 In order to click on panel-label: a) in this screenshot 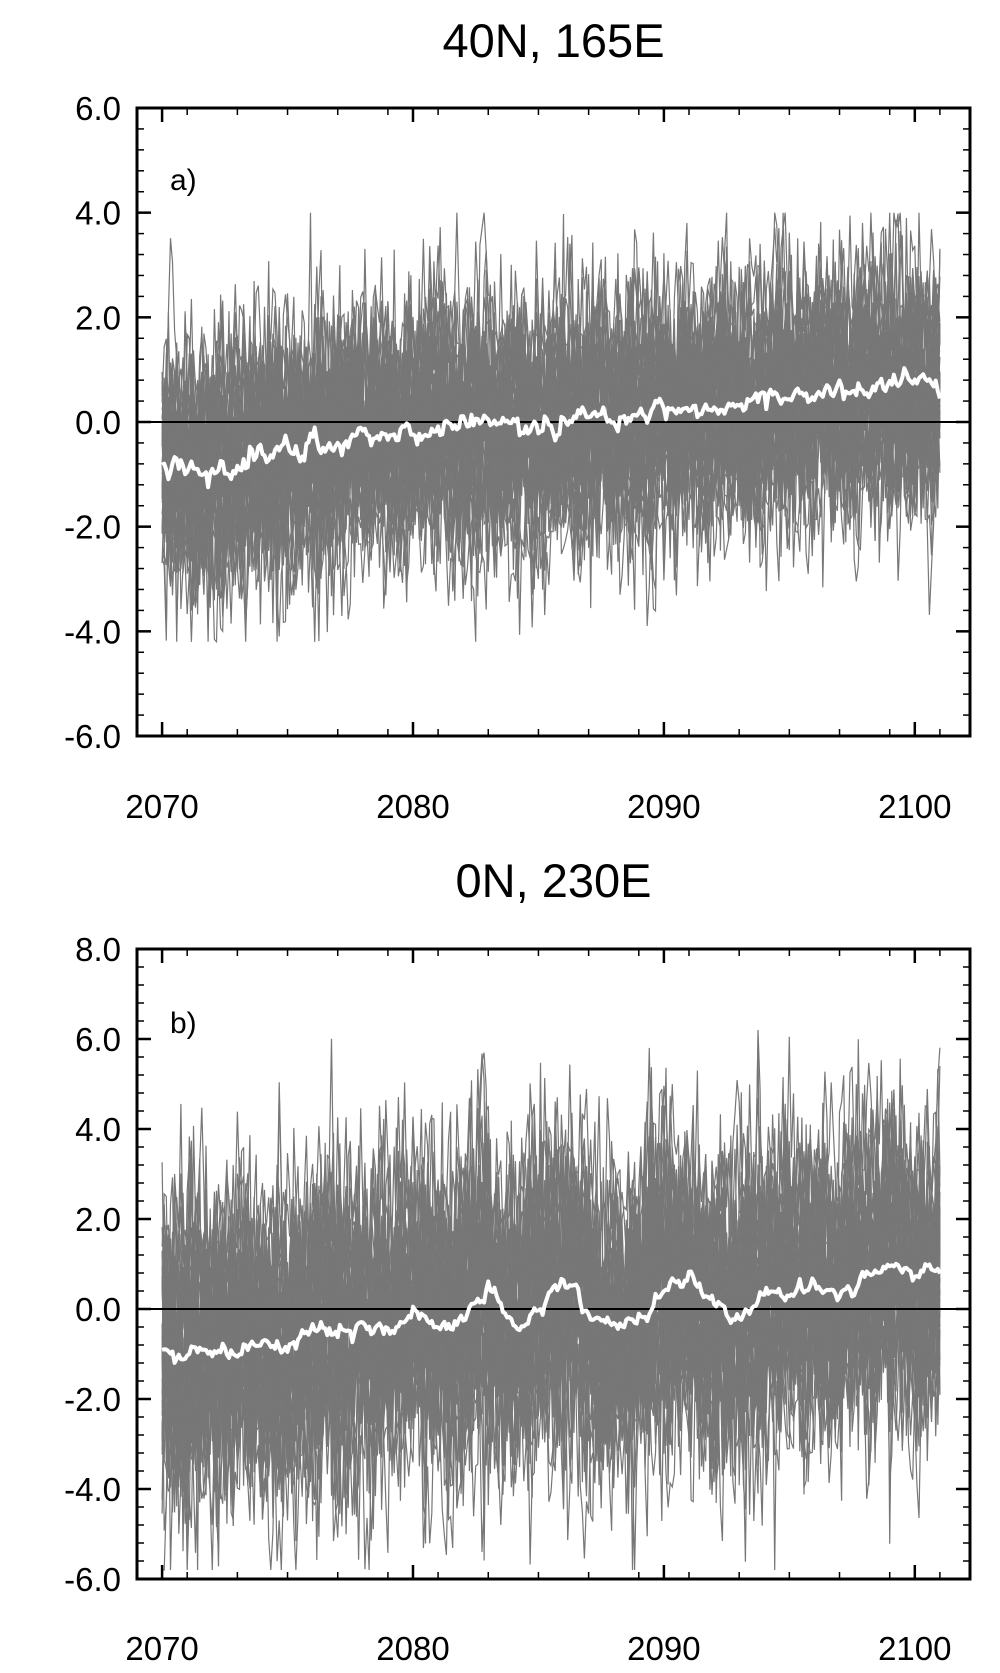, I will do `click(183, 180)`.